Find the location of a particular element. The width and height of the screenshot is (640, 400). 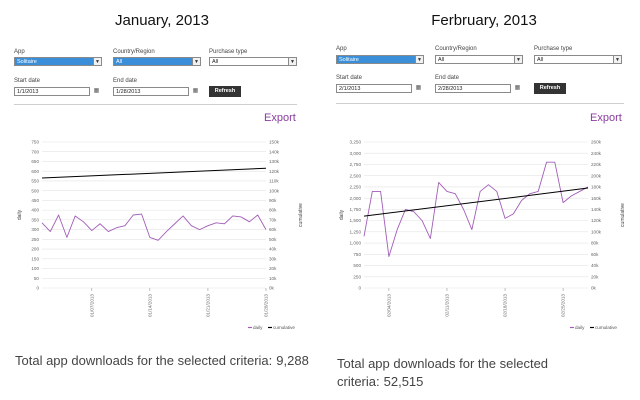

y-tick-label: 700 is located at coordinates (35, 151).